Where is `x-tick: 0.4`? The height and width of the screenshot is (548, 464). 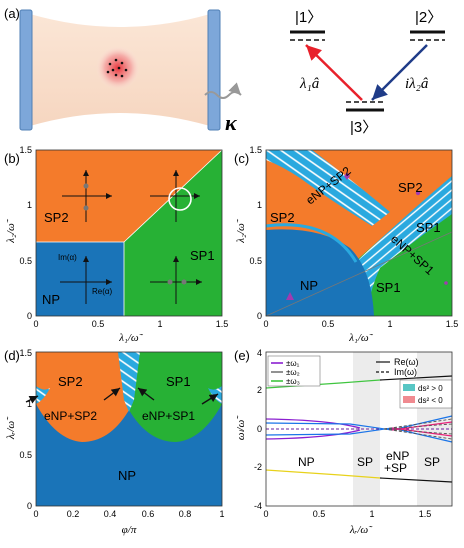 x-tick: 0.4 is located at coordinates (110, 514).